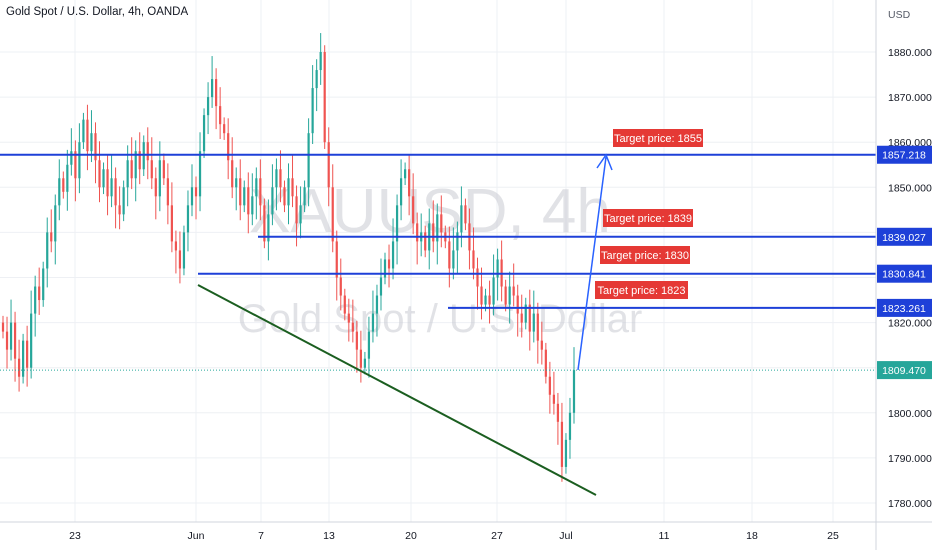 The image size is (932, 550). What do you see at coordinates (899, 15) in the screenshot?
I see `currency-label: USD` at bounding box center [899, 15].